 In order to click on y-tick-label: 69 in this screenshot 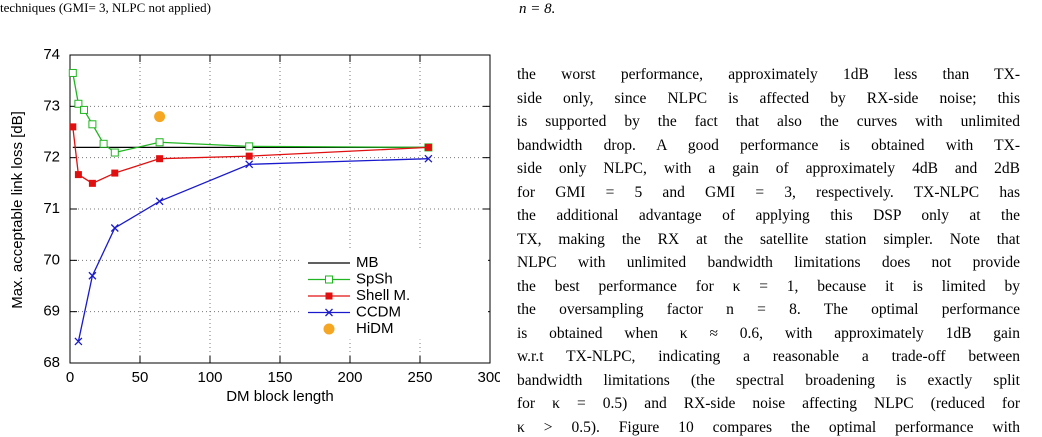, I will do `click(51, 311)`.